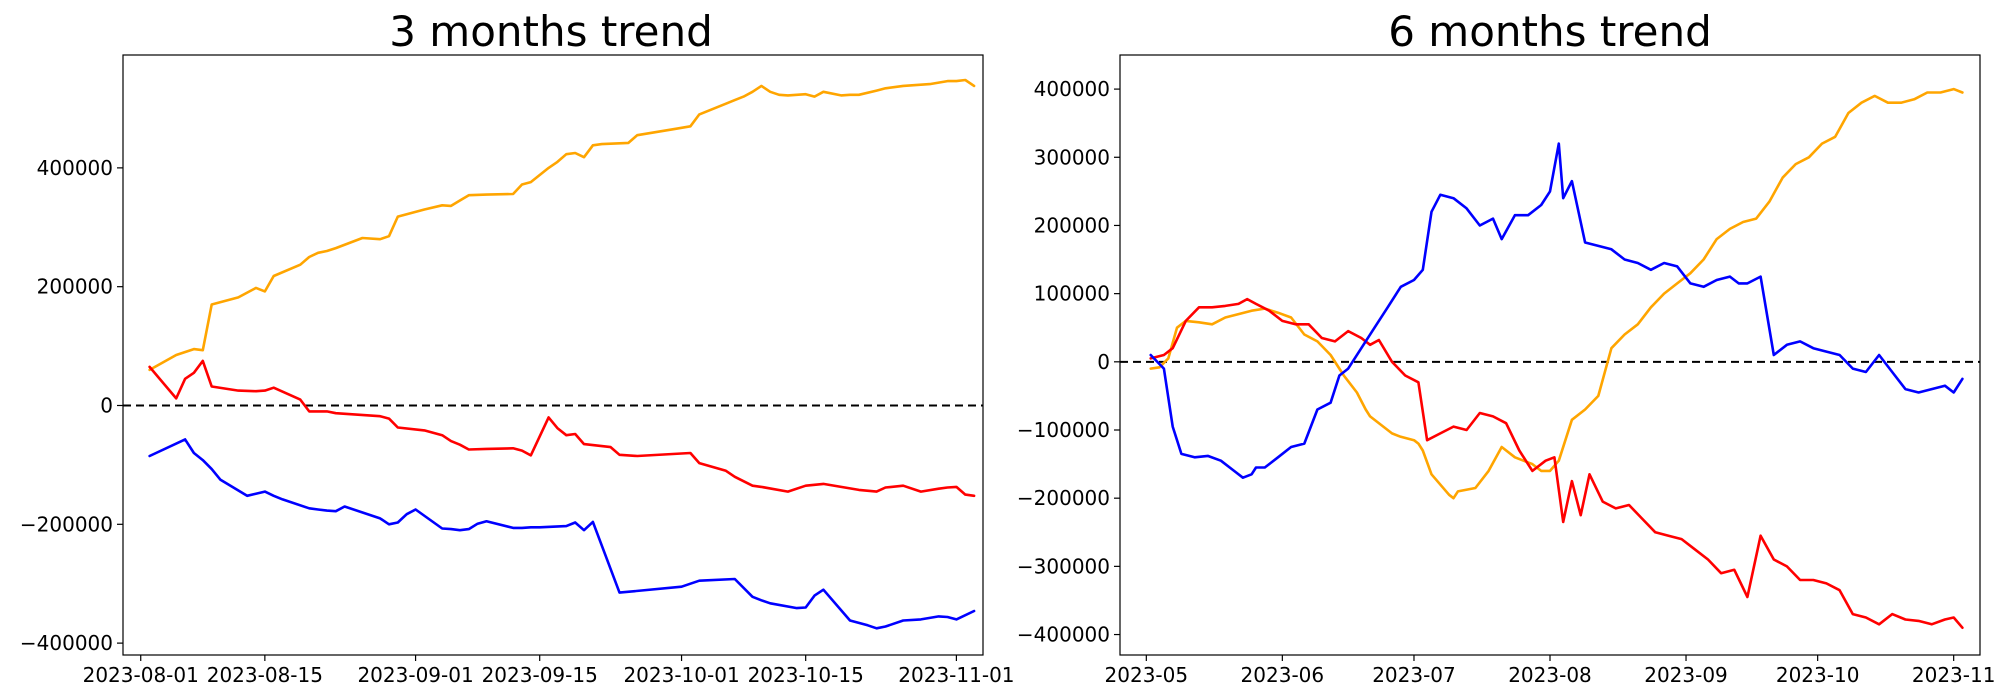 The width and height of the screenshot is (2000, 700). I want to click on x-tick-label: 2023-08, so click(1550, 675).